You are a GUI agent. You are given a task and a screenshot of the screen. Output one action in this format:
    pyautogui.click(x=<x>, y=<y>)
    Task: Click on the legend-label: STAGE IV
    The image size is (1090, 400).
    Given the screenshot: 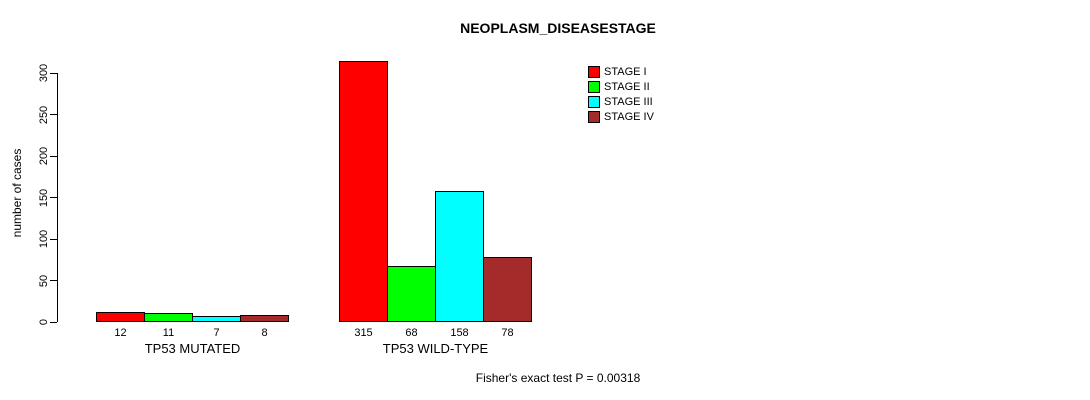 What is the action you would take?
    pyautogui.click(x=629, y=117)
    